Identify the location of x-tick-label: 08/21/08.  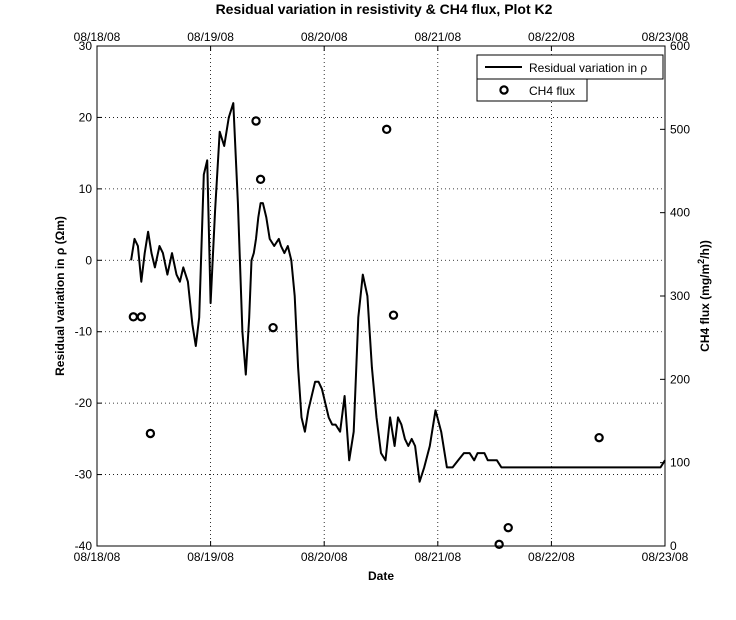
(437, 557).